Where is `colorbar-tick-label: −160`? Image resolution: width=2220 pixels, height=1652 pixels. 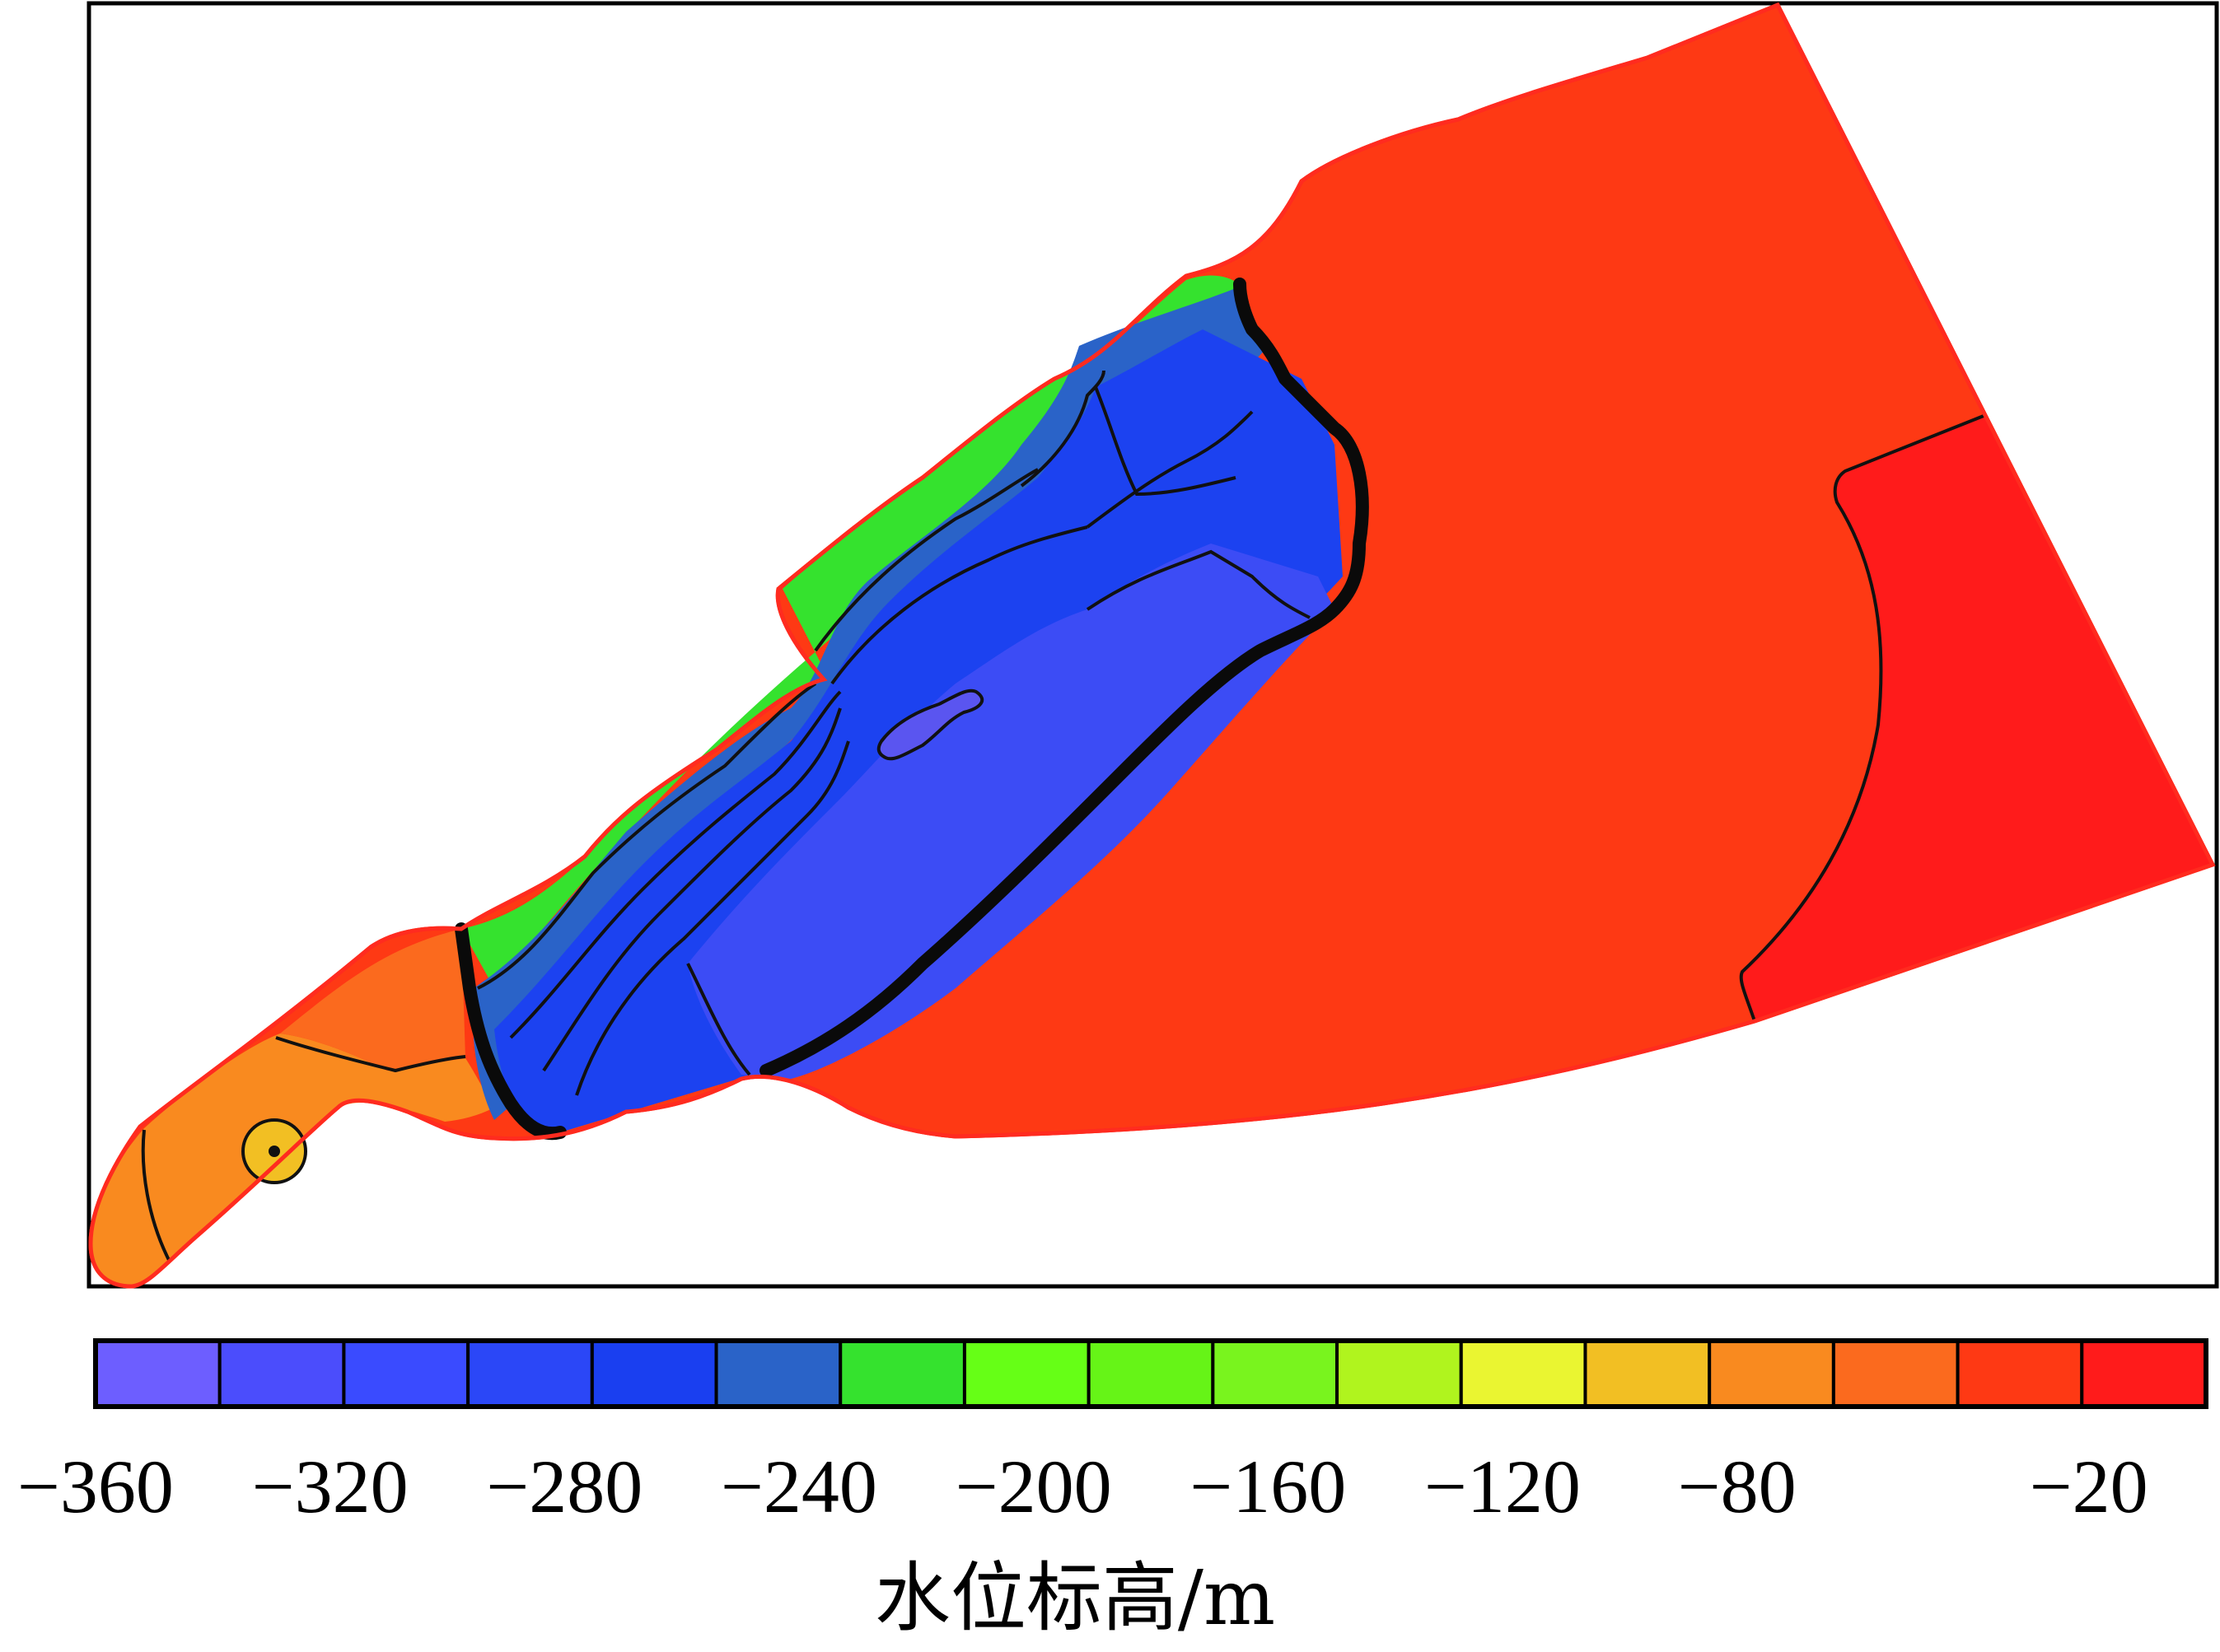 colorbar-tick-label: −160 is located at coordinates (1267, 1486).